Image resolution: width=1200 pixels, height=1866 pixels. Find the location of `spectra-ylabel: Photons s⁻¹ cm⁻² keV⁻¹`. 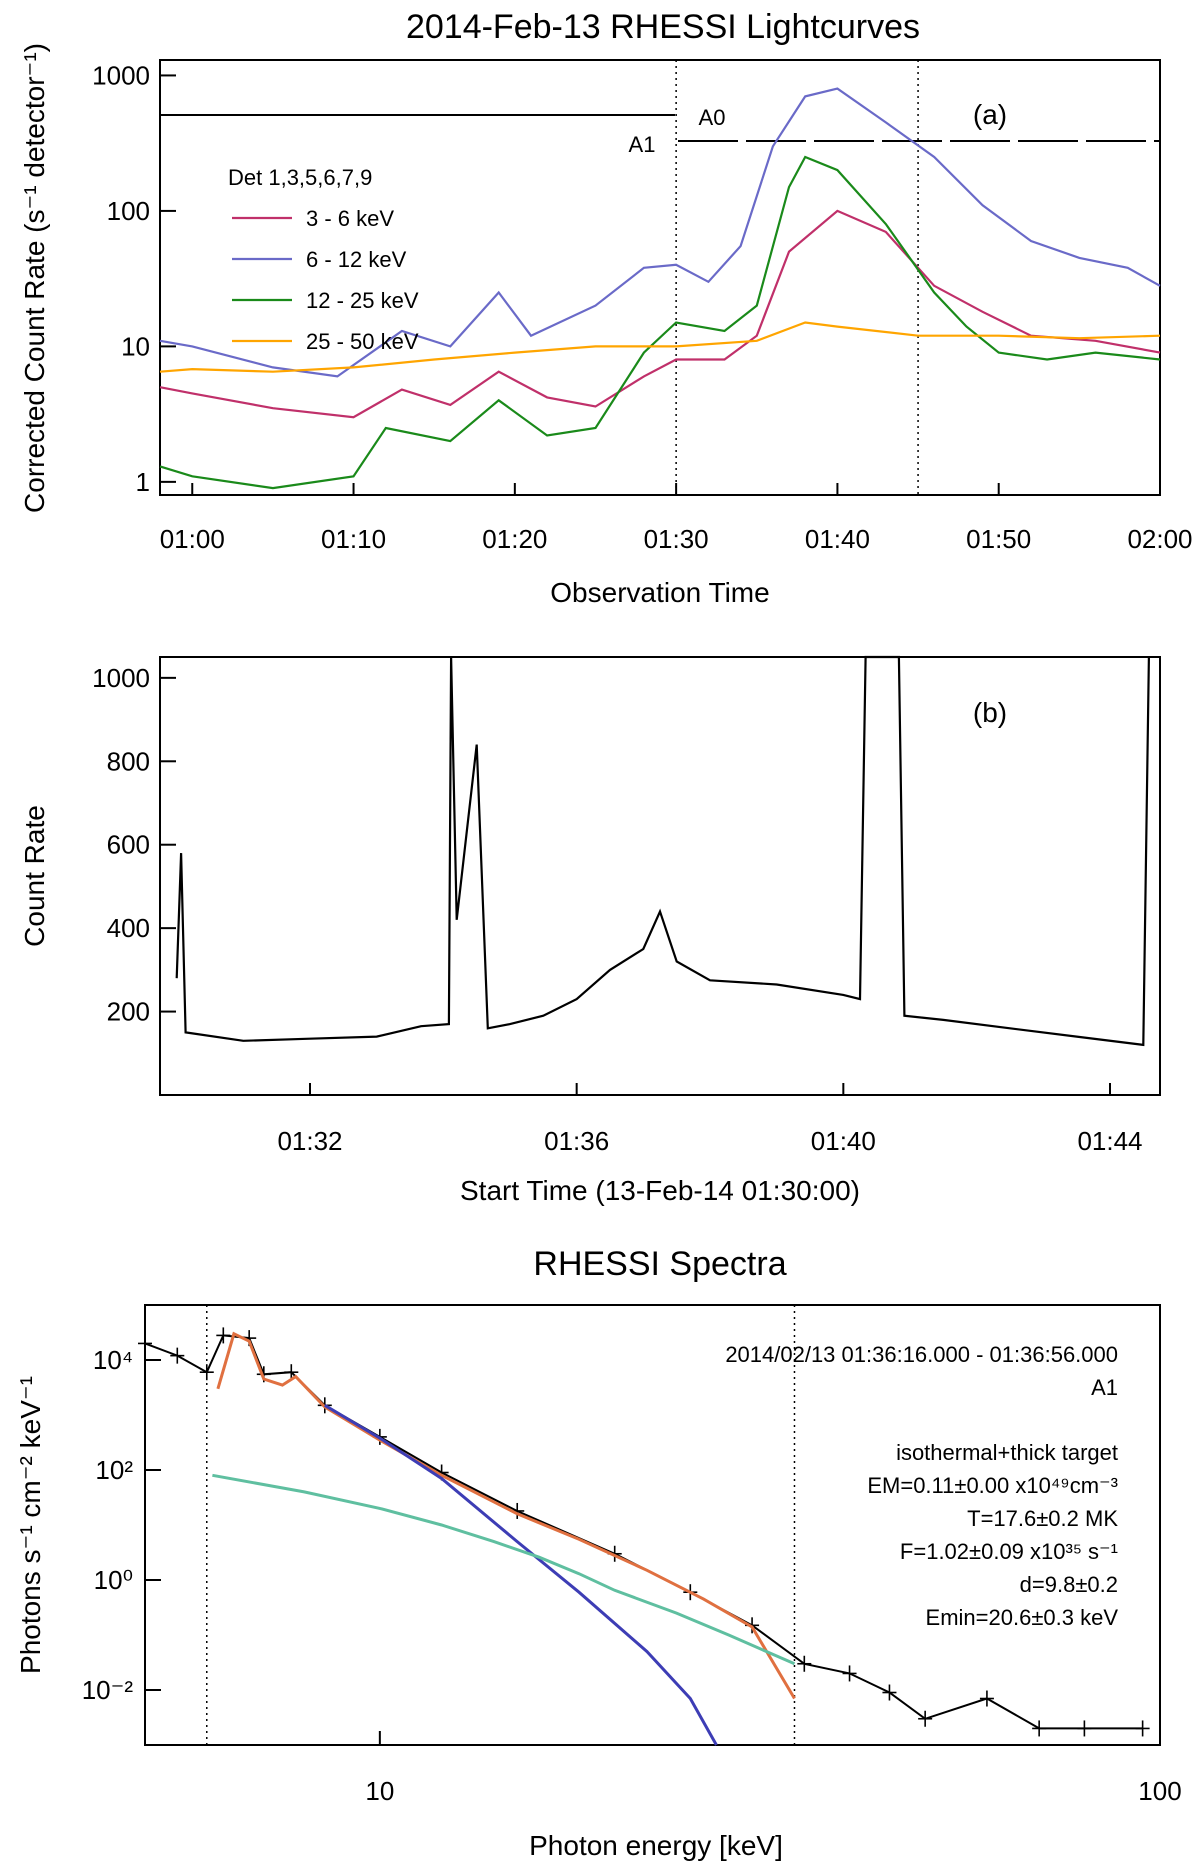

spectra-ylabel: Photons s⁻¹ cm⁻² keV⁻¹ is located at coordinates (30, 1525).